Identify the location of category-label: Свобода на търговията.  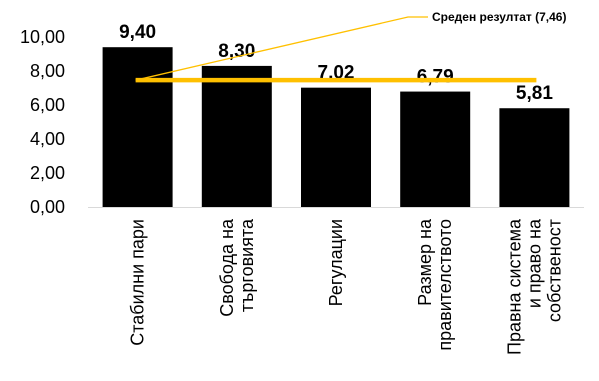
(237, 267).